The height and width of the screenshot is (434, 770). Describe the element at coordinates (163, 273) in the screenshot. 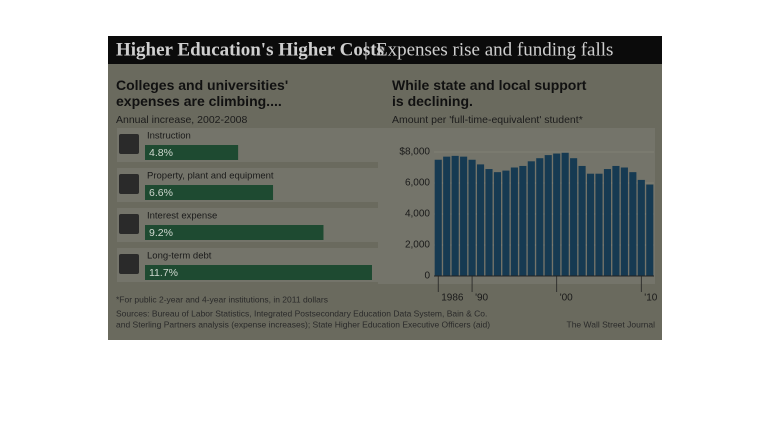

I see `value-label: 11.7%` at that location.